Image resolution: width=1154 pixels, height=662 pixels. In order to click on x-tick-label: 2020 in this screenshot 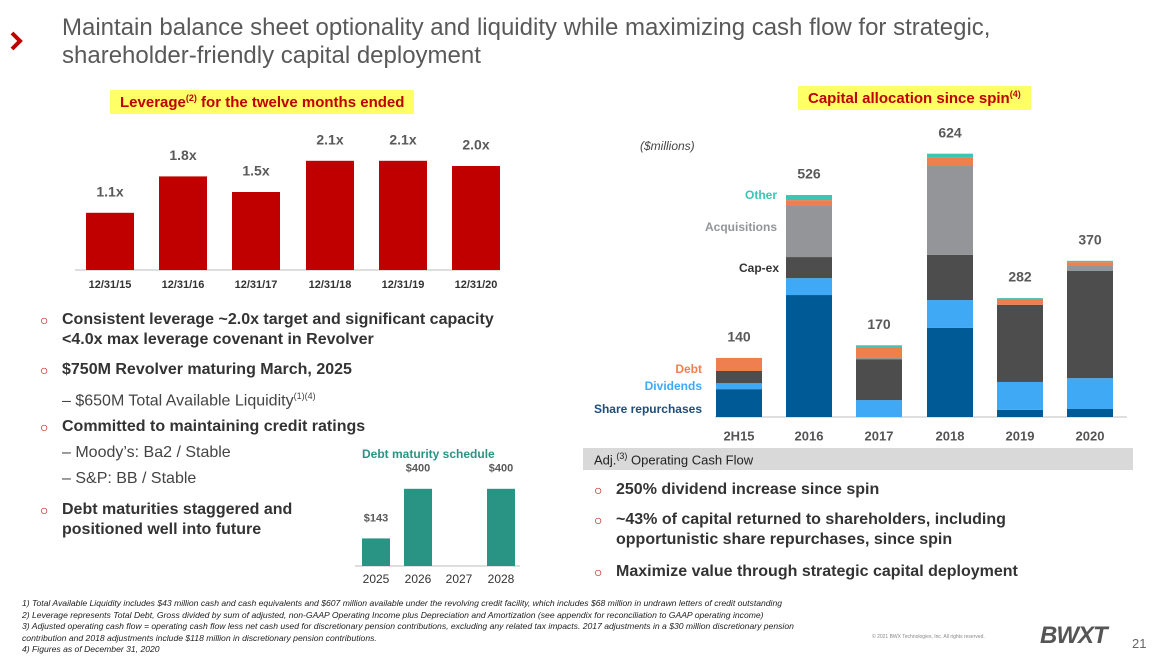, I will do `click(1090, 435)`.